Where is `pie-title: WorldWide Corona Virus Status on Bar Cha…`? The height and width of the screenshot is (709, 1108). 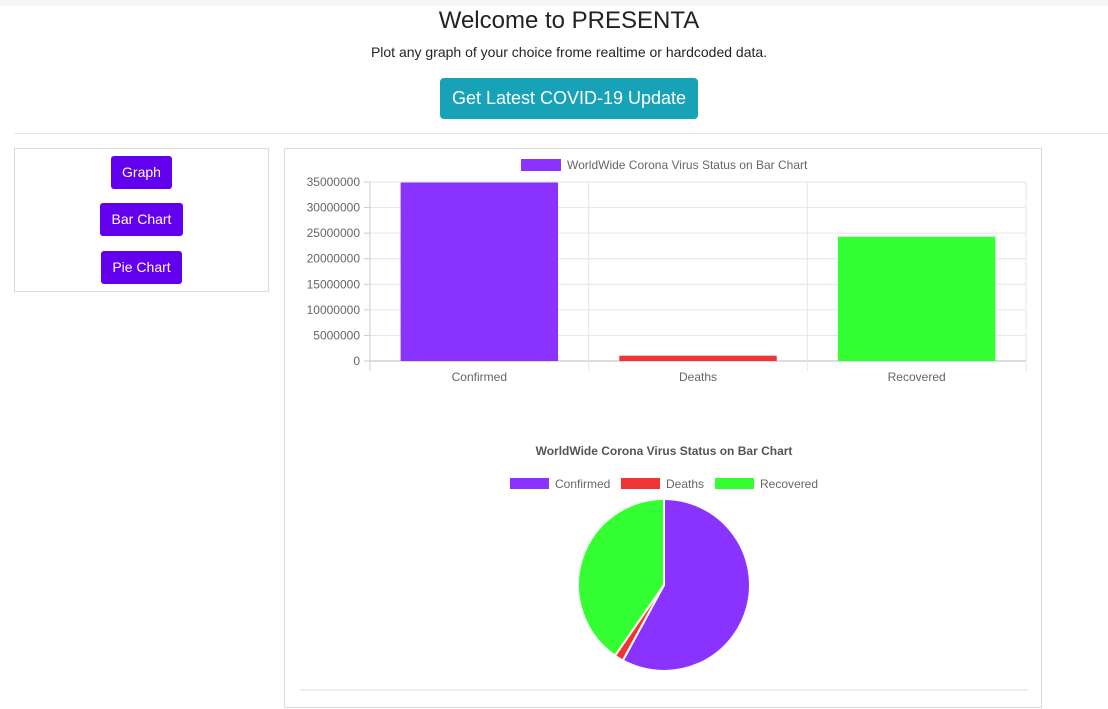 pie-title: WorldWide Corona Virus Status on Bar Cha… is located at coordinates (664, 451).